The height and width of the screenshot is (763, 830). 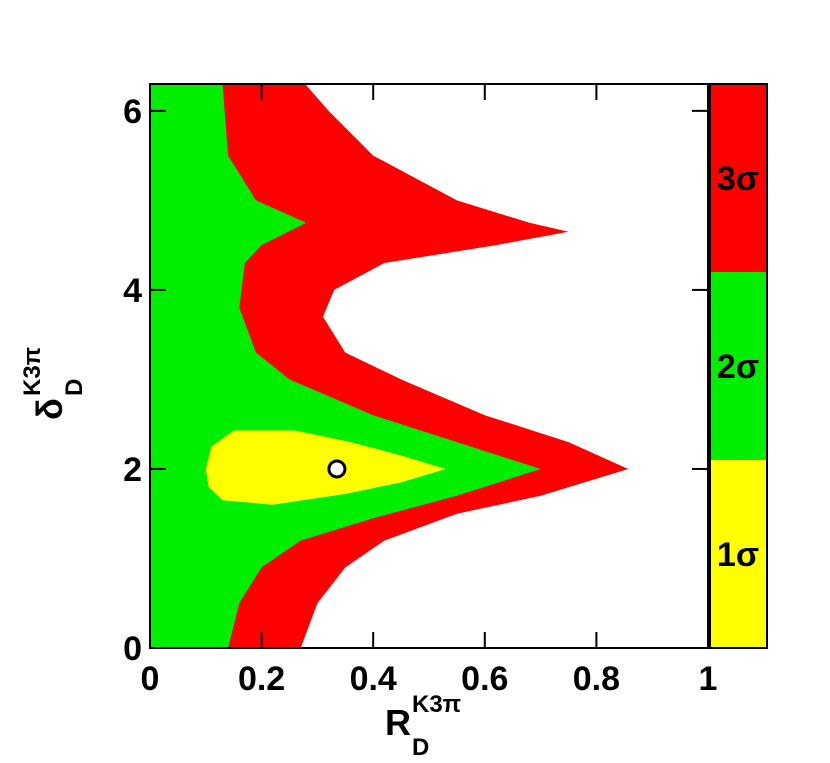 What do you see at coordinates (596, 679) in the screenshot?
I see `x-tick-label: 0.8` at bounding box center [596, 679].